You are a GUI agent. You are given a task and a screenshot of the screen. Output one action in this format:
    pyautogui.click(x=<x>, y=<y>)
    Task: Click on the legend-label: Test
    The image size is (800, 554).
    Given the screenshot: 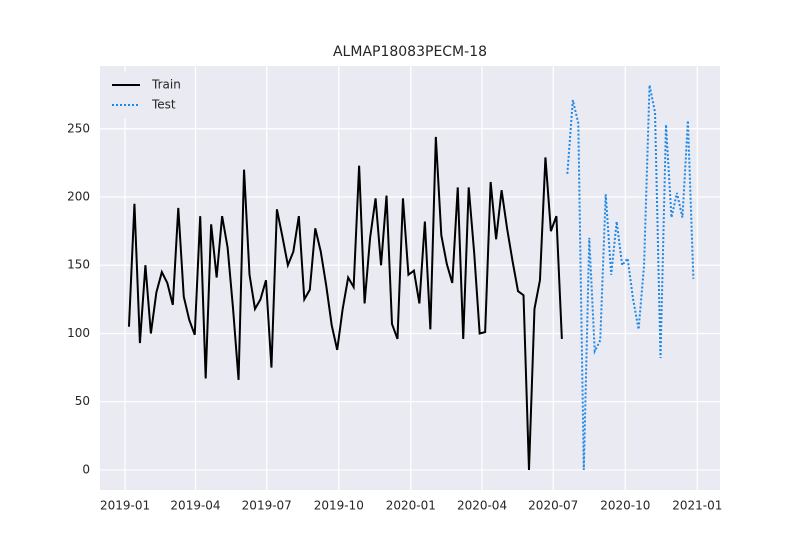 What is the action you would take?
    pyautogui.click(x=163, y=105)
    